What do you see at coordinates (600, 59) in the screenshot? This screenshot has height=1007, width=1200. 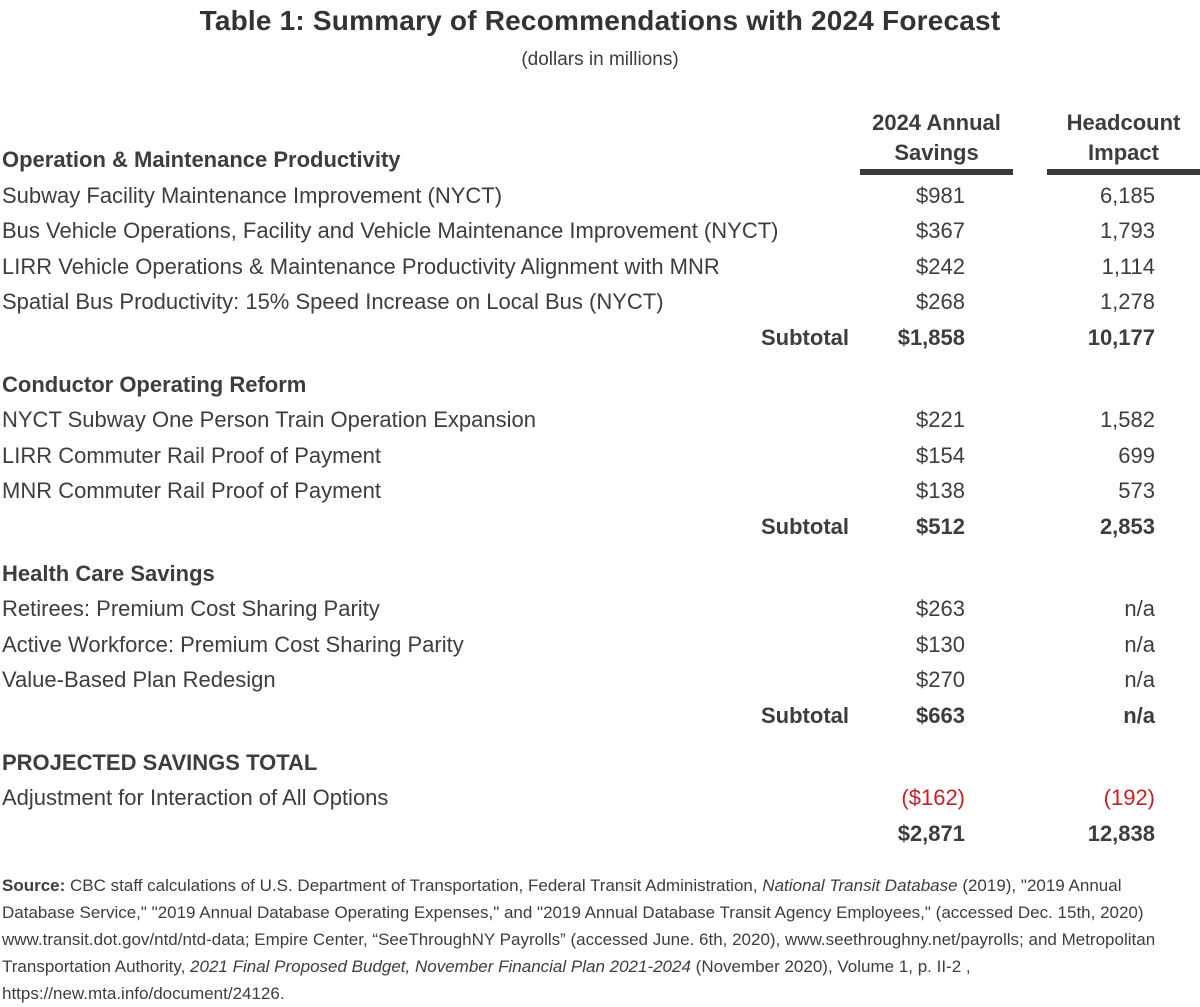 I see `table-subtitle: (dollars in millions)` at bounding box center [600, 59].